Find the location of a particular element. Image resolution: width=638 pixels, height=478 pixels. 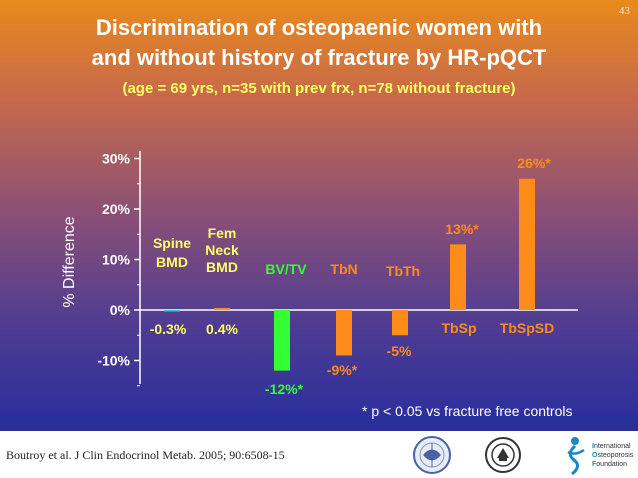

foundation-seal-logo is located at coordinates (503, 455).